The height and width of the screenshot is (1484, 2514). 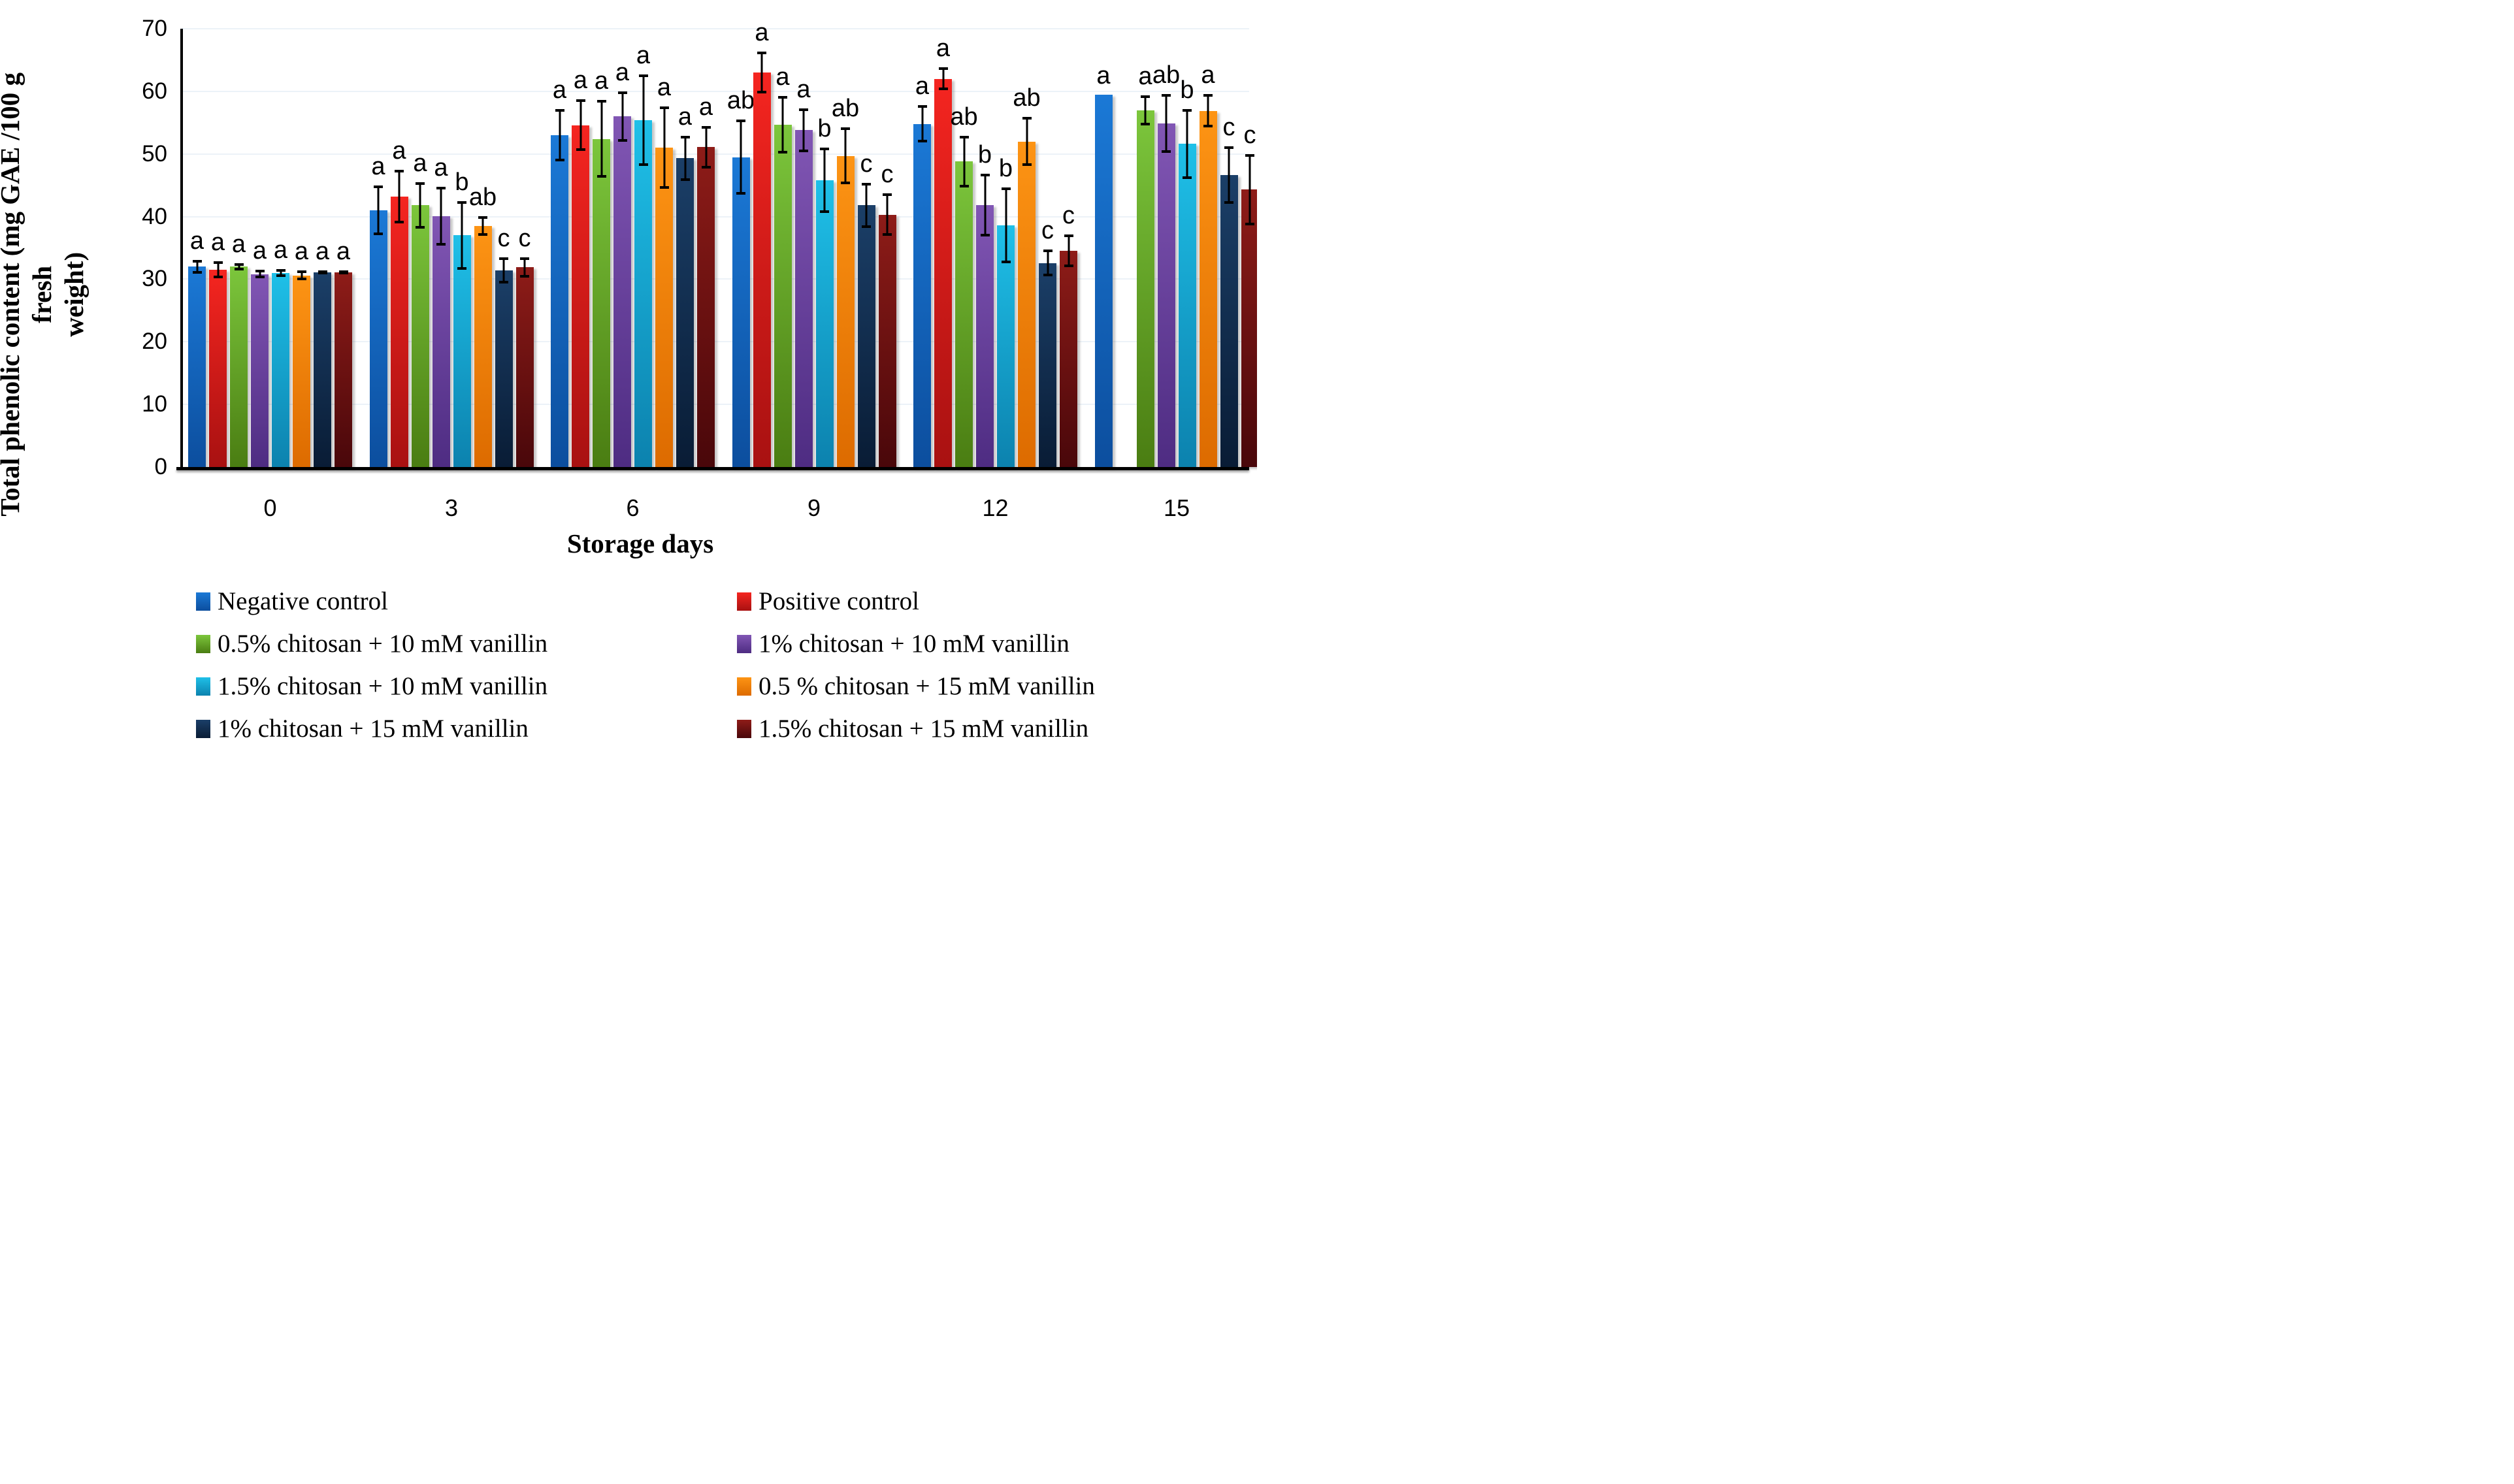 I want to click on y-tick-label-60: 60, so click(x=154, y=91).